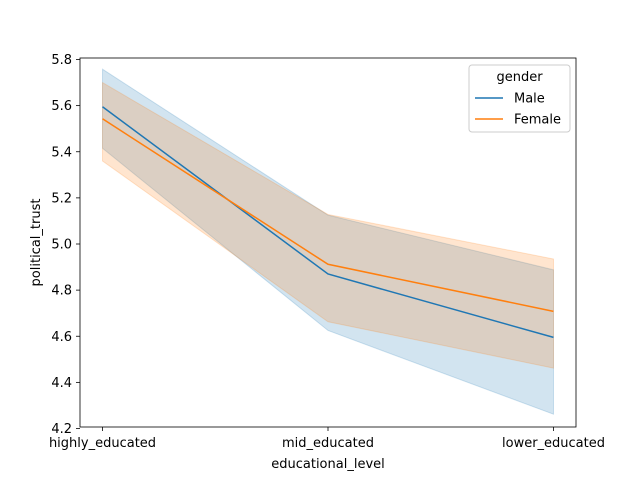  What do you see at coordinates (61, 106) in the screenshot?
I see `y-tick-label: 5.6` at bounding box center [61, 106].